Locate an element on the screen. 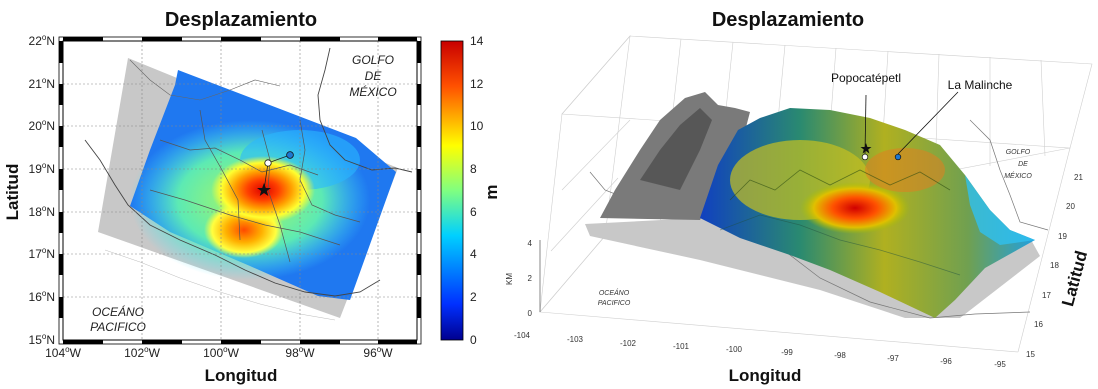  ocean-label-line: OCEÁNO is located at coordinates (118, 311).